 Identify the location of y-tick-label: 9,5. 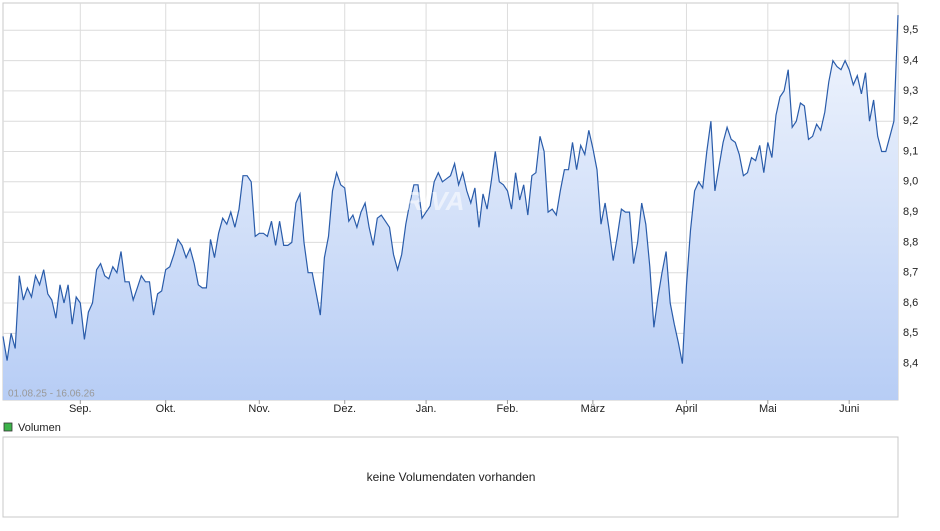
(910, 30).